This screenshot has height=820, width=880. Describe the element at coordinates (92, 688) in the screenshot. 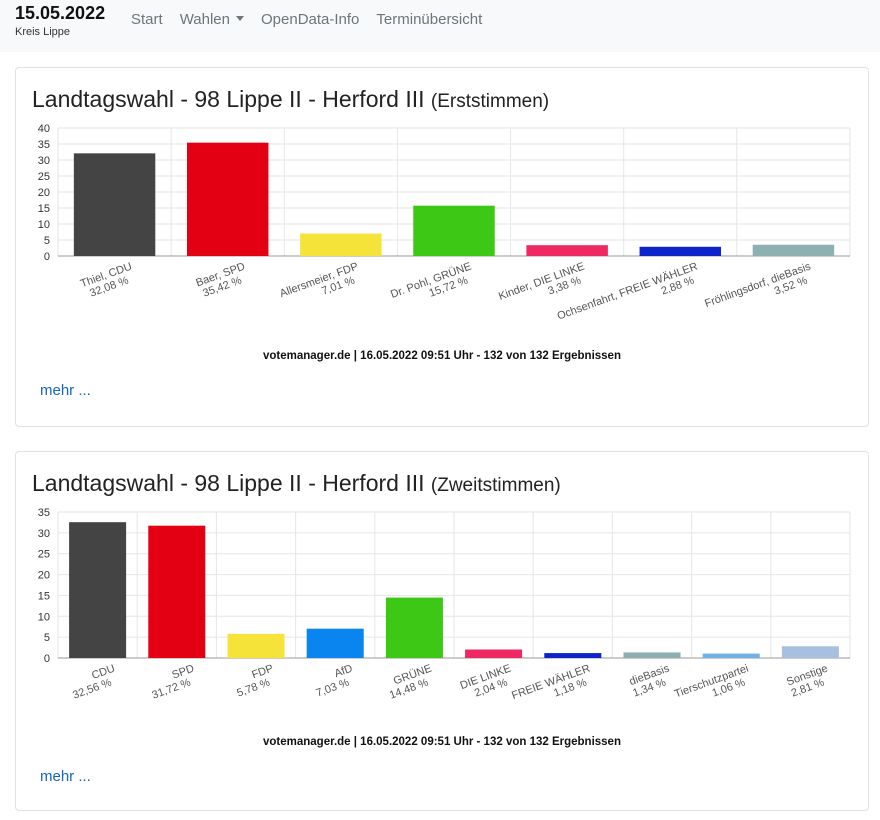

I see `data-label: 32,56 %` at that location.